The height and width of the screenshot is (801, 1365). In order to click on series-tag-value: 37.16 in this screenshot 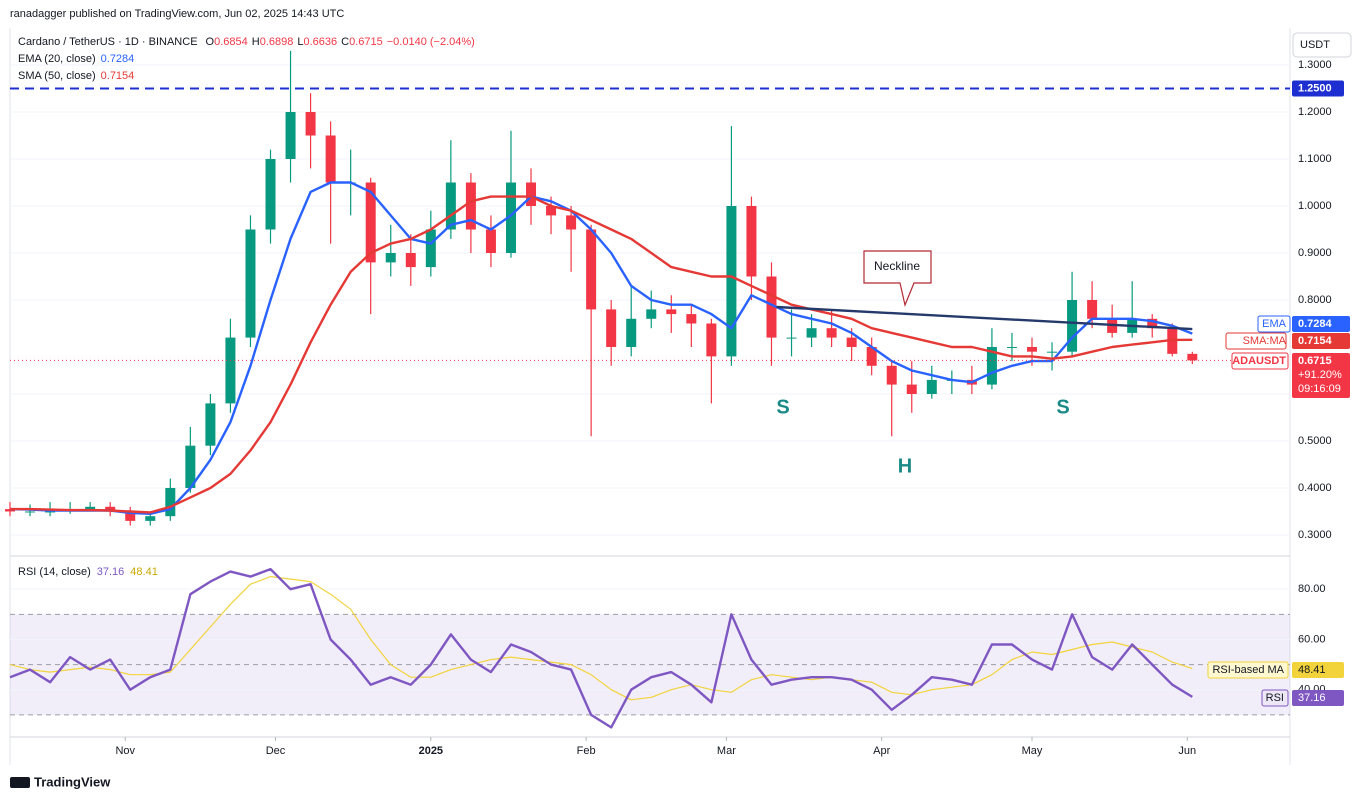, I will do `click(1312, 698)`.